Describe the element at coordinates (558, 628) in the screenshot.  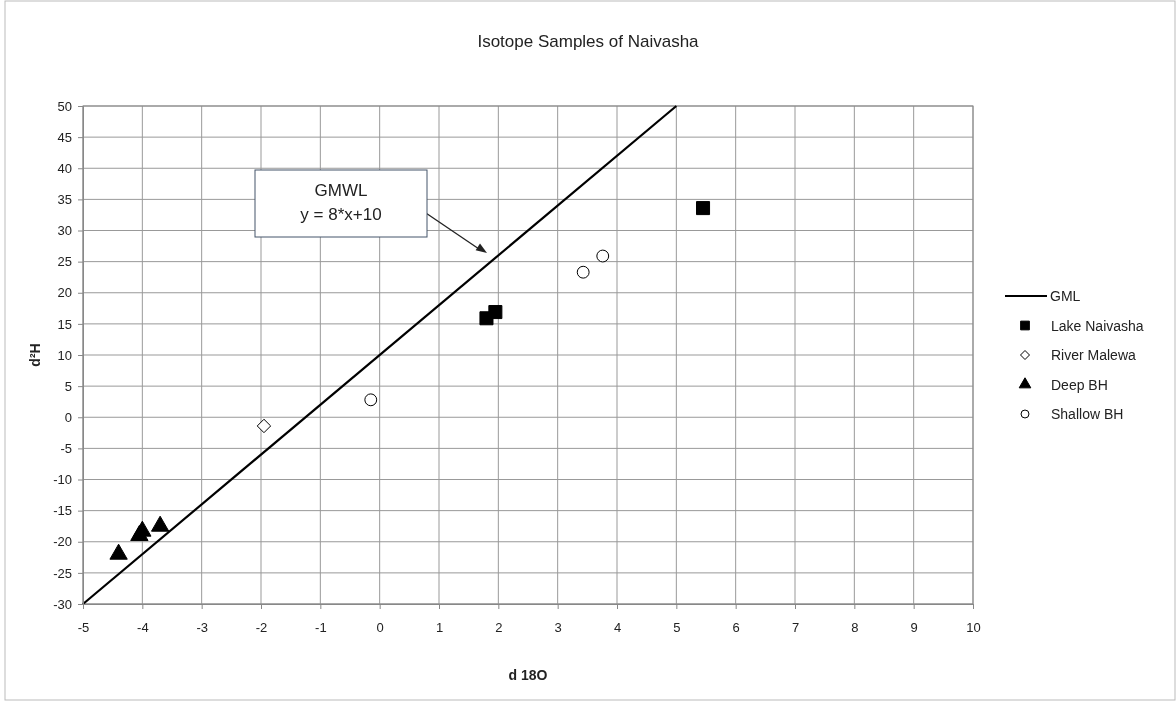
I see `x-tick-label: 3` at that location.